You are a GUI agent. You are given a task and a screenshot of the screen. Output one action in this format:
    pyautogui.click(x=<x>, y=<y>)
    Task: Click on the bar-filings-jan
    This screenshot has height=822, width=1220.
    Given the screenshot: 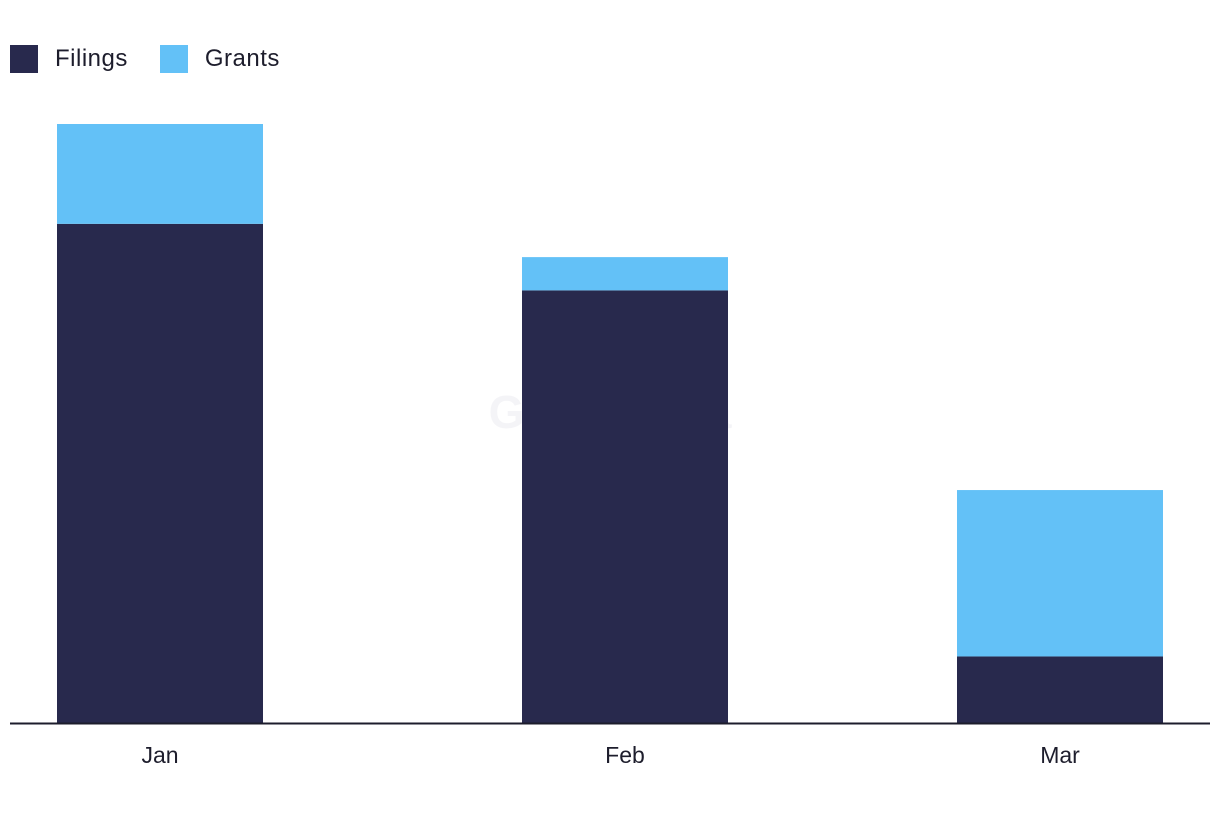 What is the action you would take?
    pyautogui.click(x=160, y=473)
    